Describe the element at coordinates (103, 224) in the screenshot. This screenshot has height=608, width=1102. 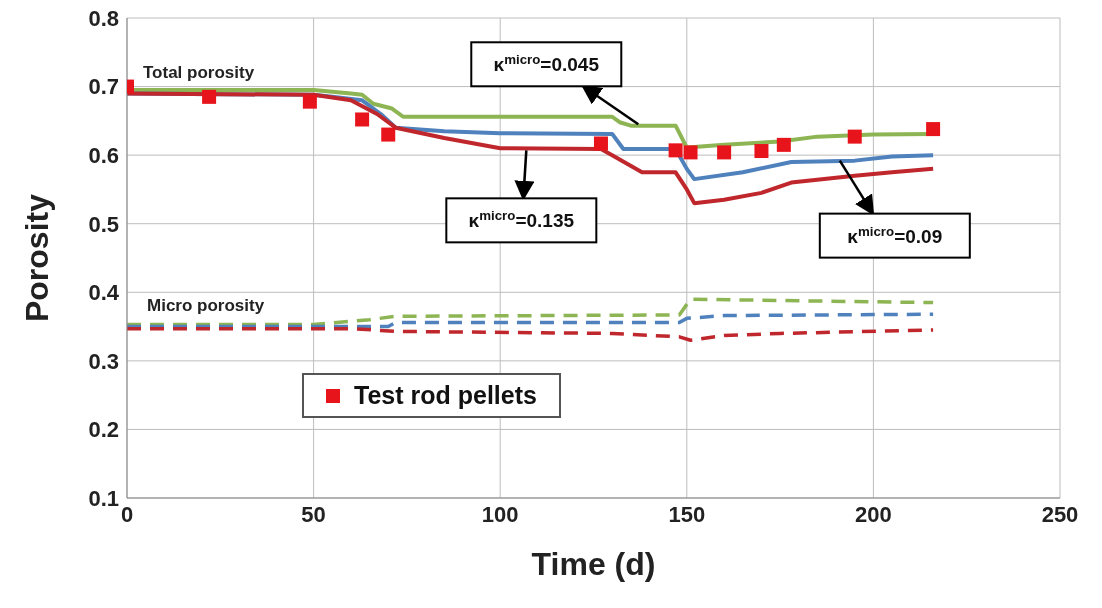
I see `y-tick-label: 0.5` at that location.